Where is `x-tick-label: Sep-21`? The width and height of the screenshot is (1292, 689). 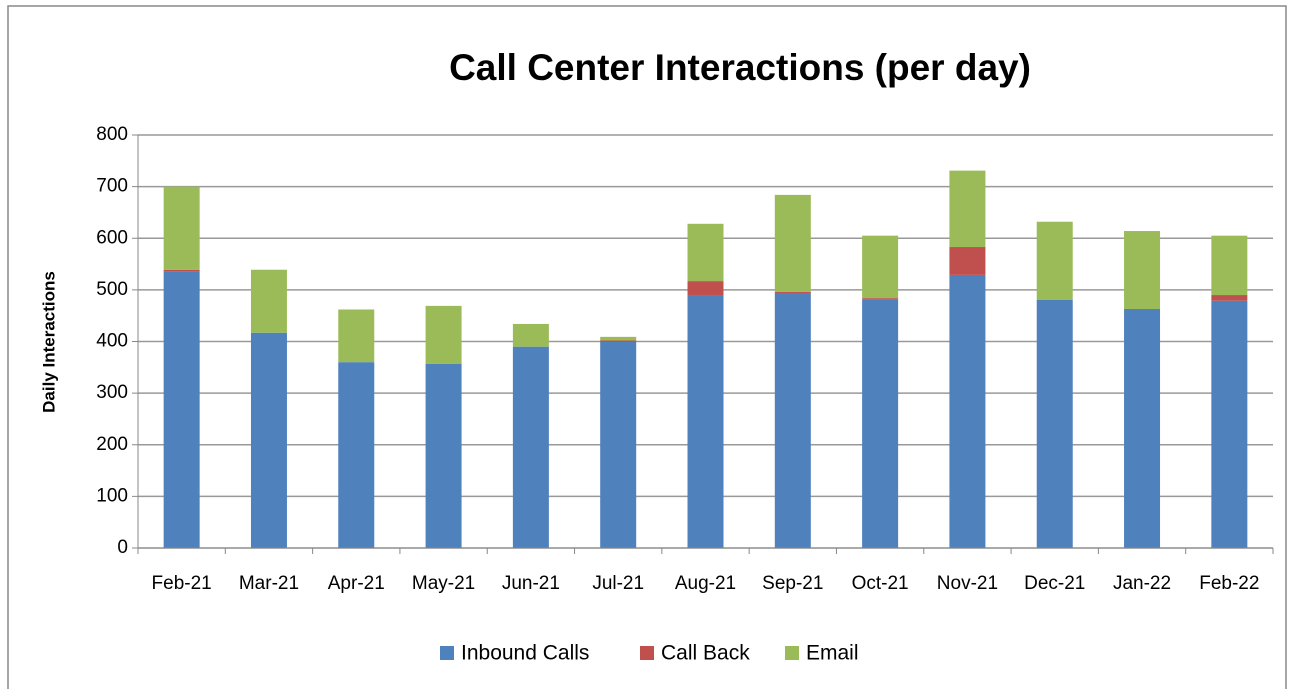 x-tick-label: Sep-21 is located at coordinates (792, 583).